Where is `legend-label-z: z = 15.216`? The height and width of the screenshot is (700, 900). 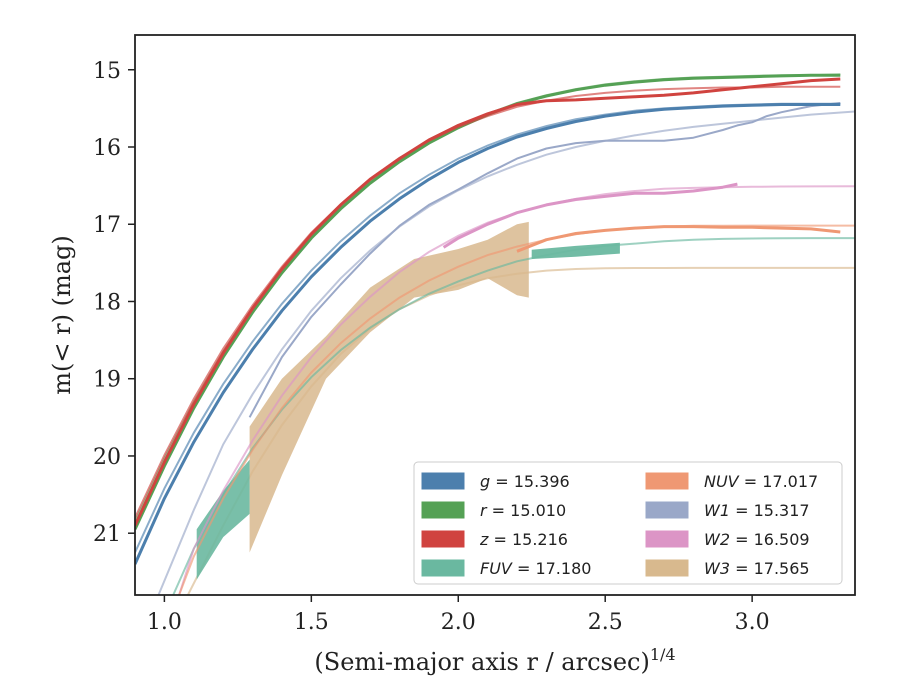
legend-label-z: z = 15.216 is located at coordinates (523, 539).